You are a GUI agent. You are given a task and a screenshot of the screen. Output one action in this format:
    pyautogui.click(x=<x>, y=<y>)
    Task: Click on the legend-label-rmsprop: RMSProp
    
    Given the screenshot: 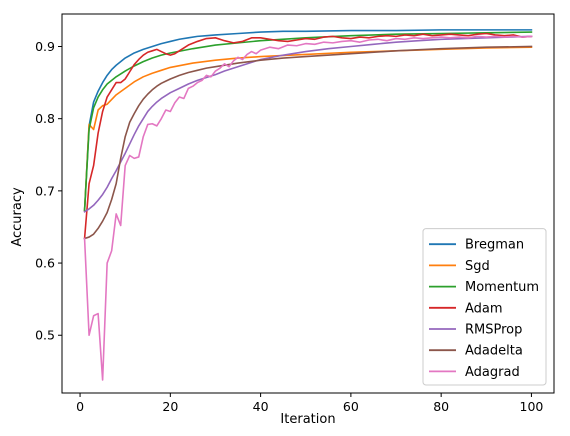 What is the action you would take?
    pyautogui.click(x=493, y=330)
    